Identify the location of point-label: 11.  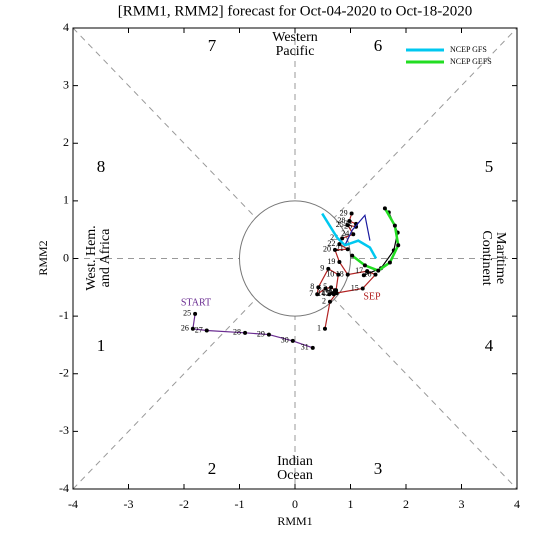
(328, 289).